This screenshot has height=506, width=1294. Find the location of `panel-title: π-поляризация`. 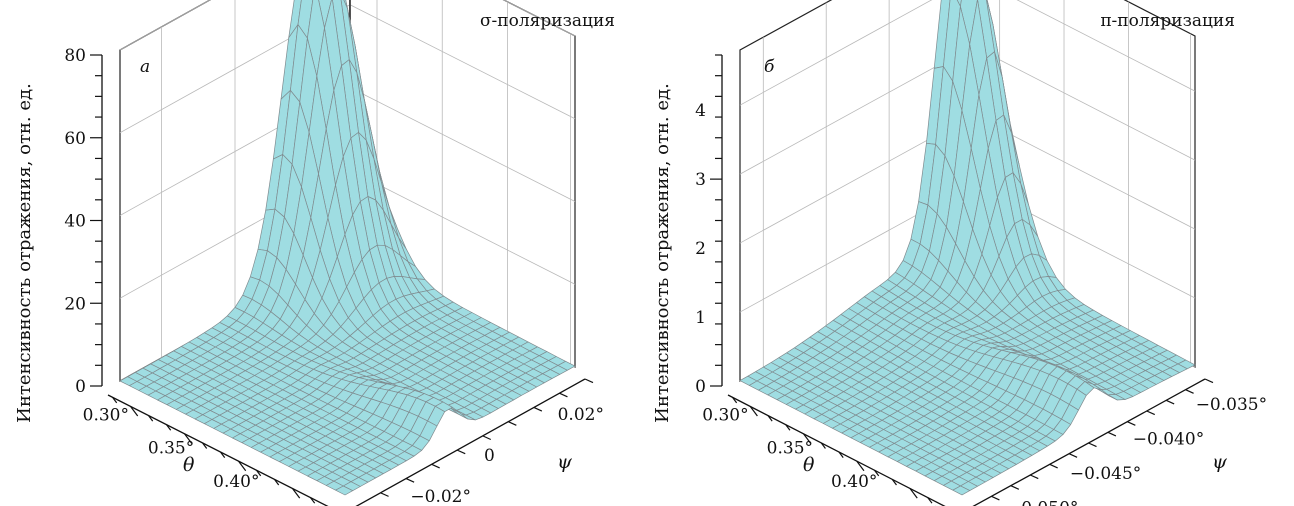

panel-title: π-поляризация is located at coordinates (1167, 21).